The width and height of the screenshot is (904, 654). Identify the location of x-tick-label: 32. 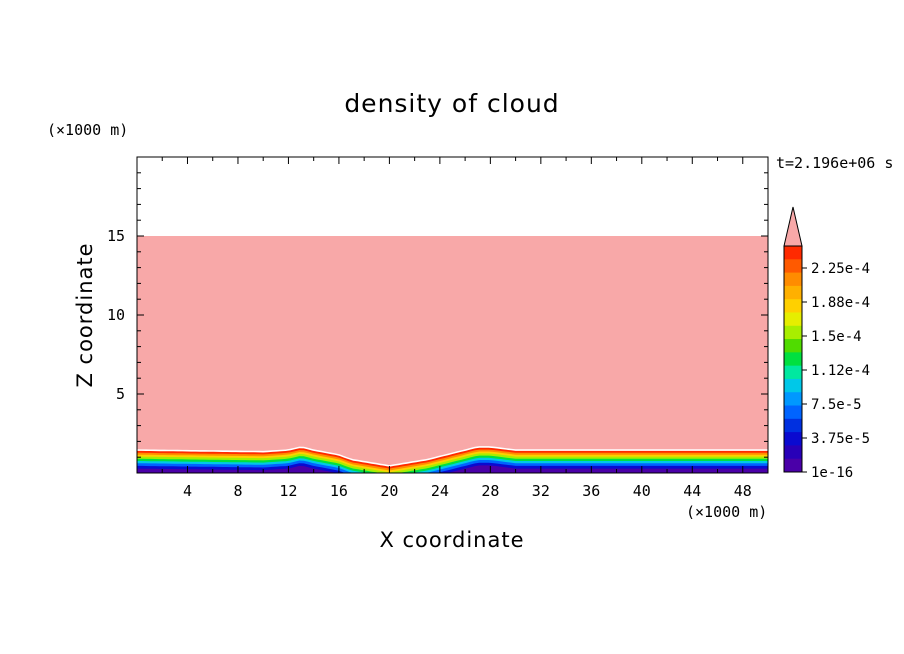
(541, 491).